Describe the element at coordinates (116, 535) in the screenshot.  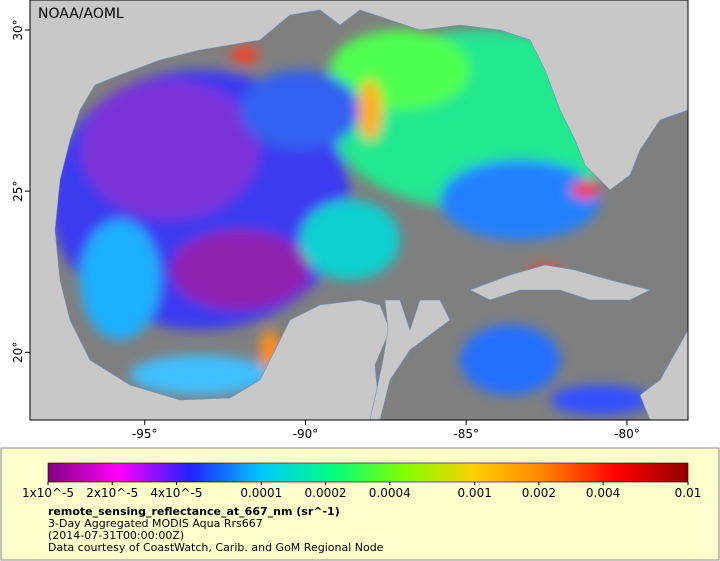
I see `caption-time: (2014-07-31T00:00:00Z)` at that location.